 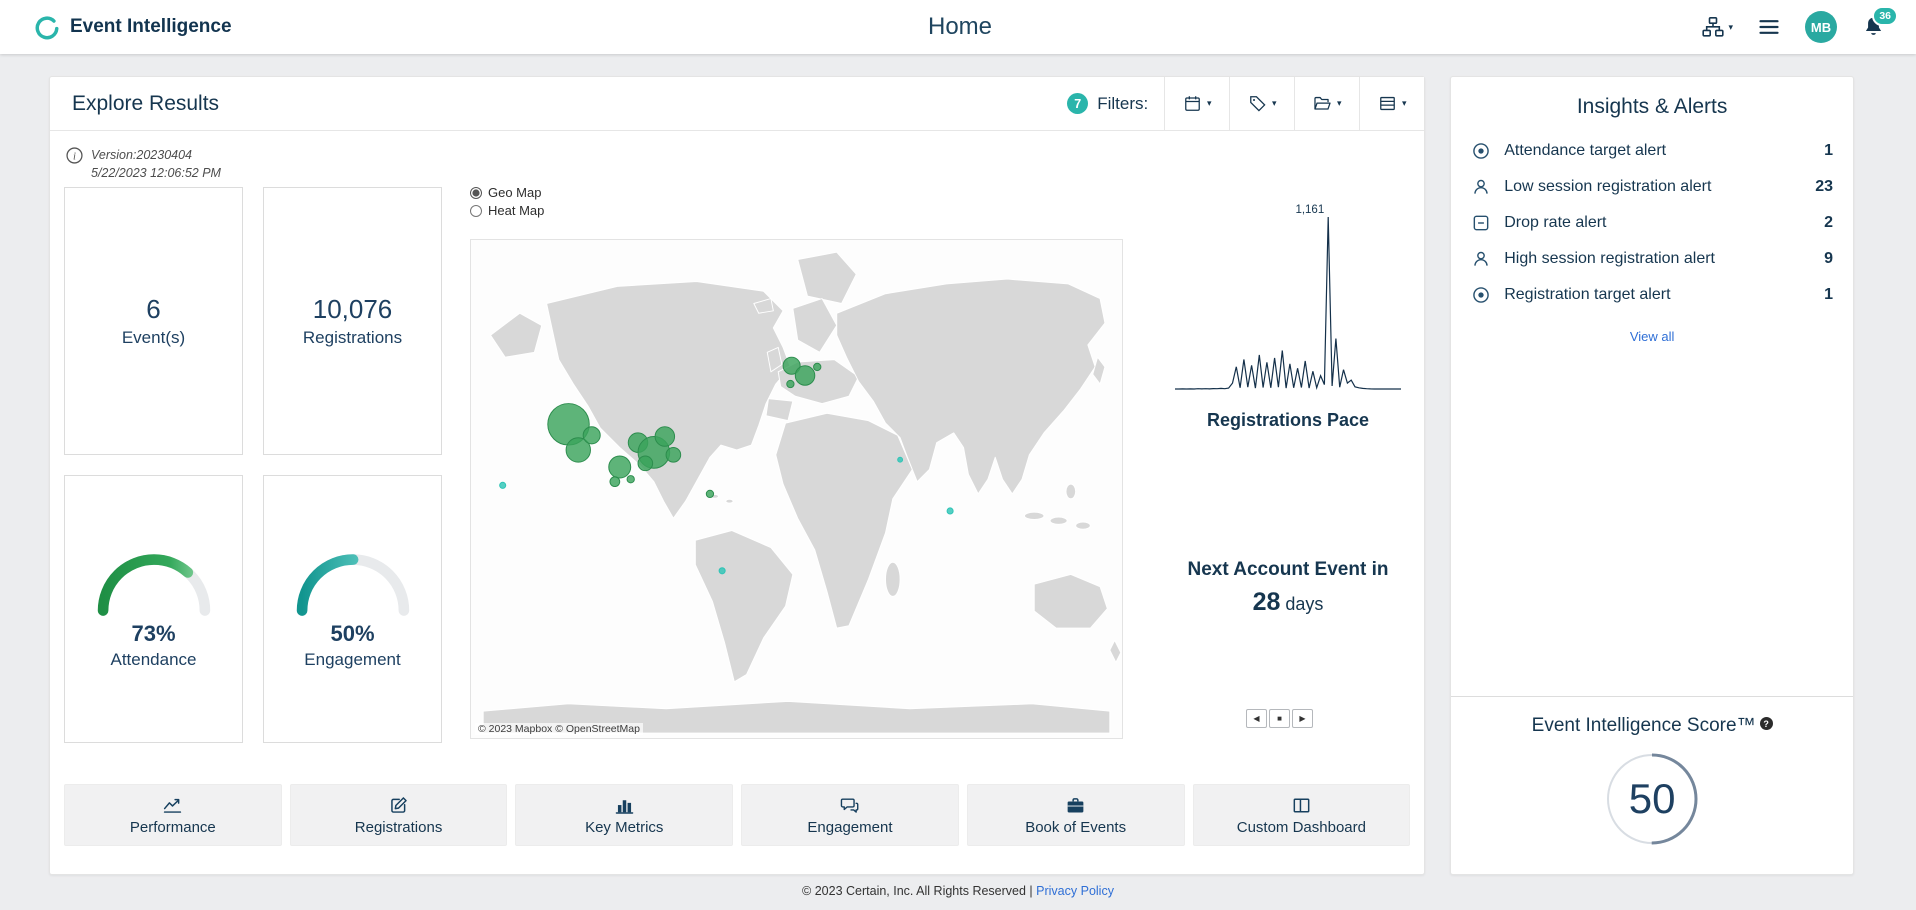 What do you see at coordinates (481, 27) in the screenshot?
I see `brand-area: Event Intelligence` at bounding box center [481, 27].